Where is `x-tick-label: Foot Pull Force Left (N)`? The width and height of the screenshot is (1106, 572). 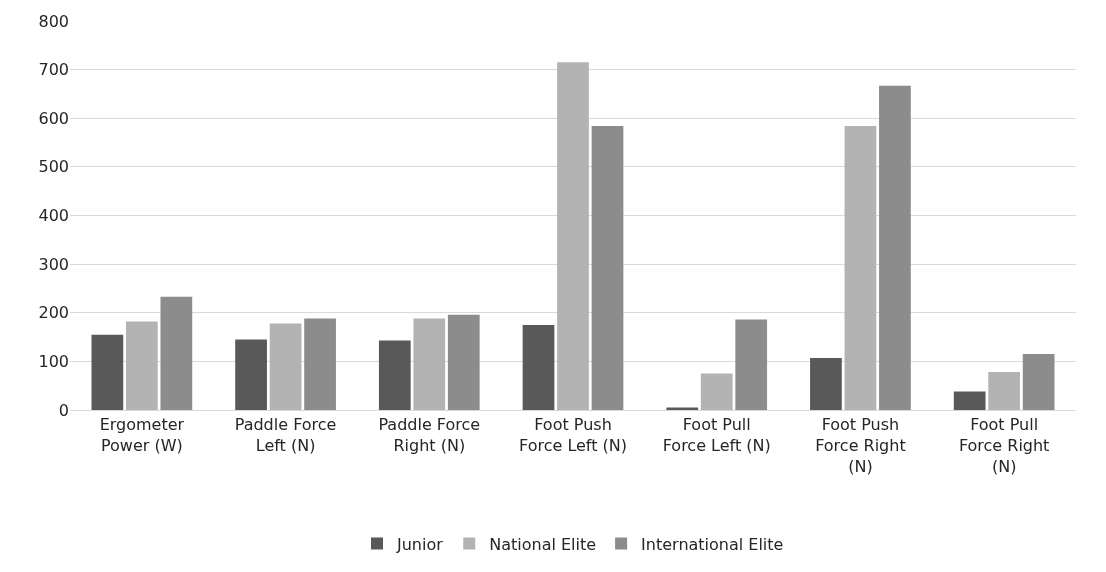 x-tick-label: Foot Pull Force Left (N) is located at coordinates (716, 435).